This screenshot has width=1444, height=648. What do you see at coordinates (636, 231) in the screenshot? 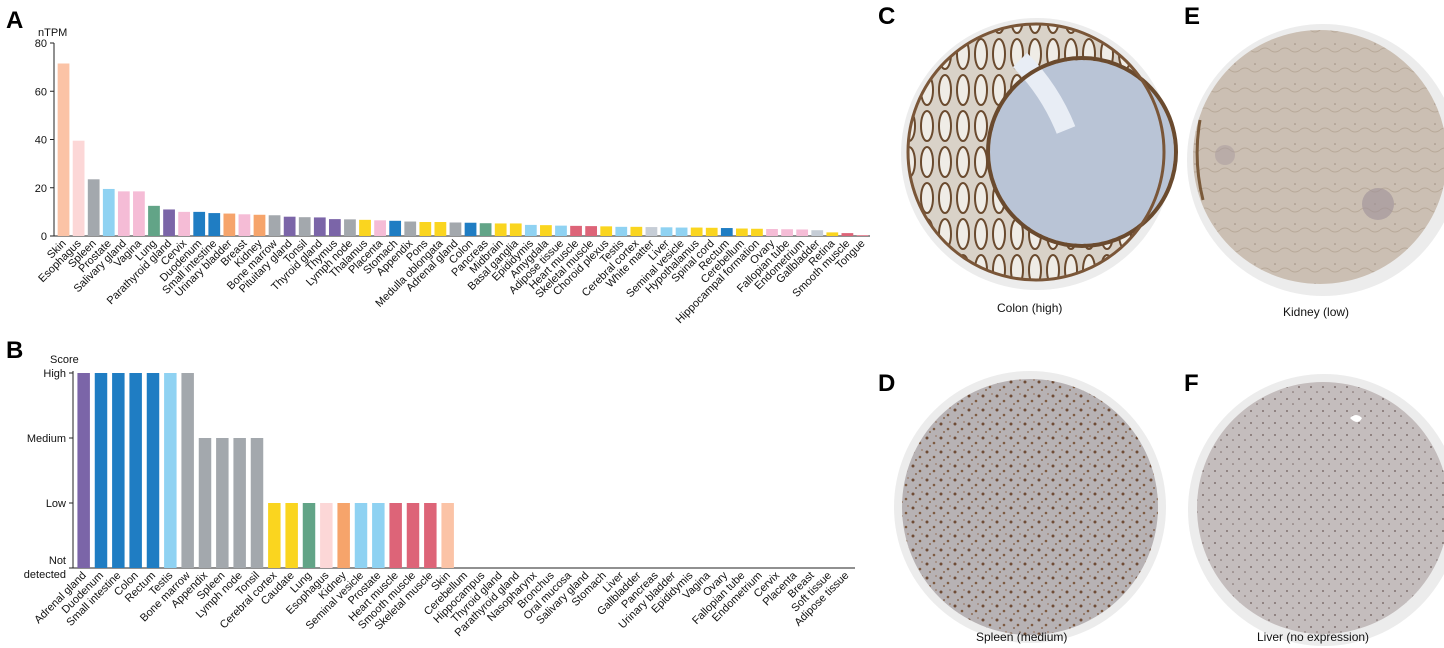
I see `bar-a-cerebral-cortex` at bounding box center [636, 231].